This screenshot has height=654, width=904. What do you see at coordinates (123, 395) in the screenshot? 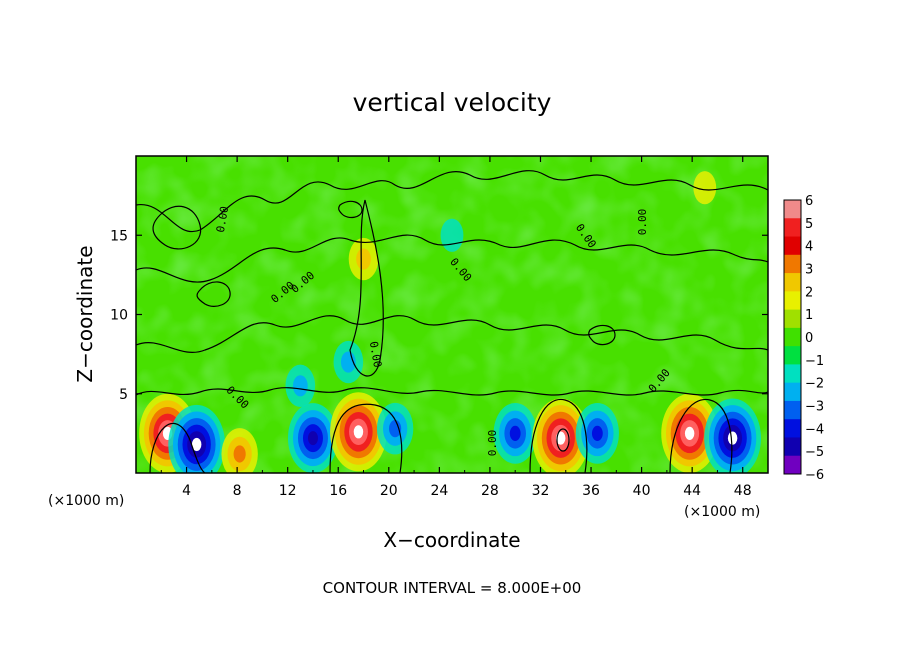
I see `y-tick-label: 5` at bounding box center [123, 395].